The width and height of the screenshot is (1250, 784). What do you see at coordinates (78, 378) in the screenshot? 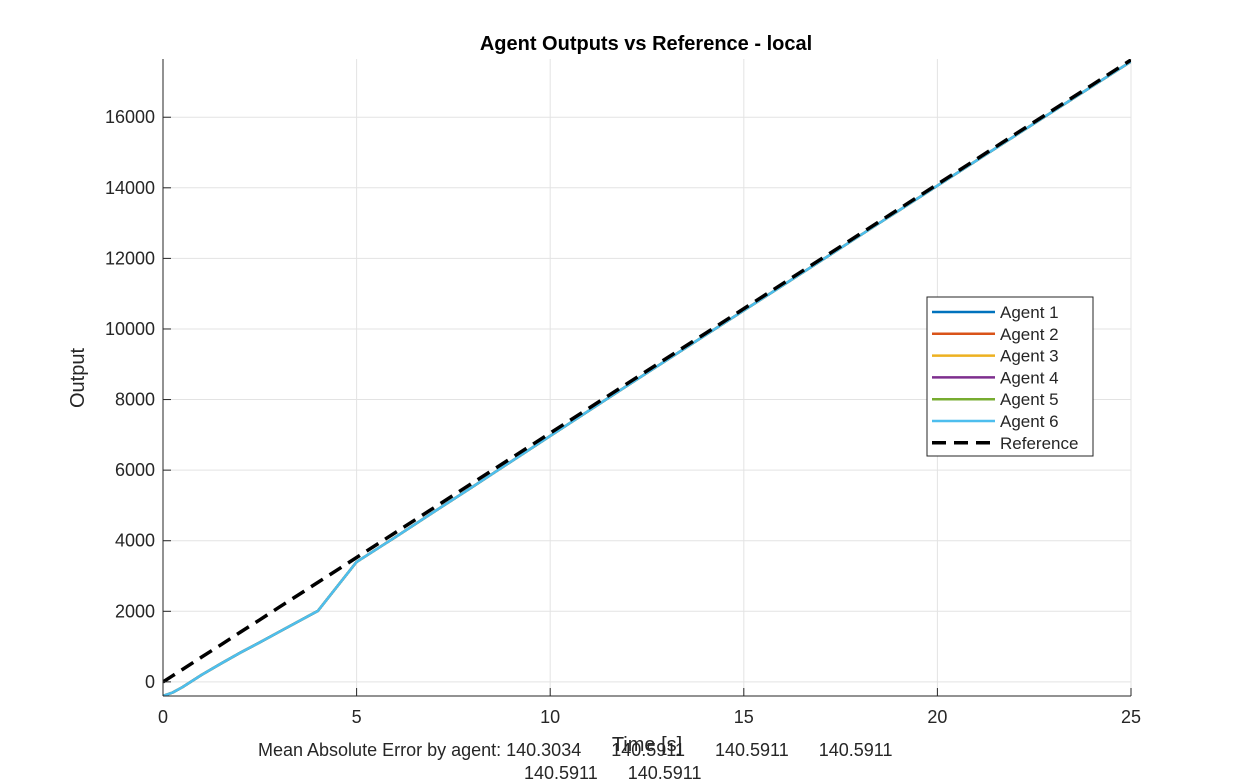
I see `y-axis-label: Output` at bounding box center [78, 378].